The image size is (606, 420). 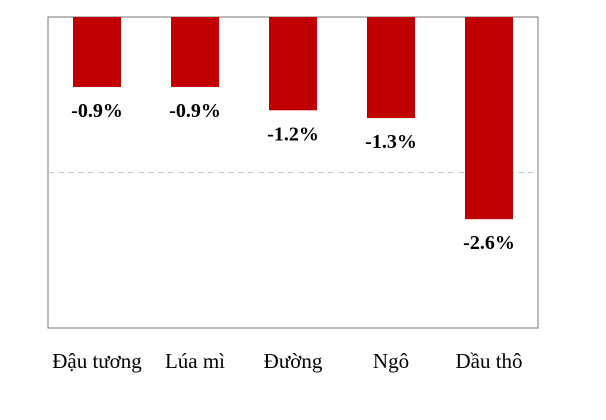 What do you see at coordinates (489, 361) in the screenshot?
I see `x-tick-label: Dầu thô` at bounding box center [489, 361].